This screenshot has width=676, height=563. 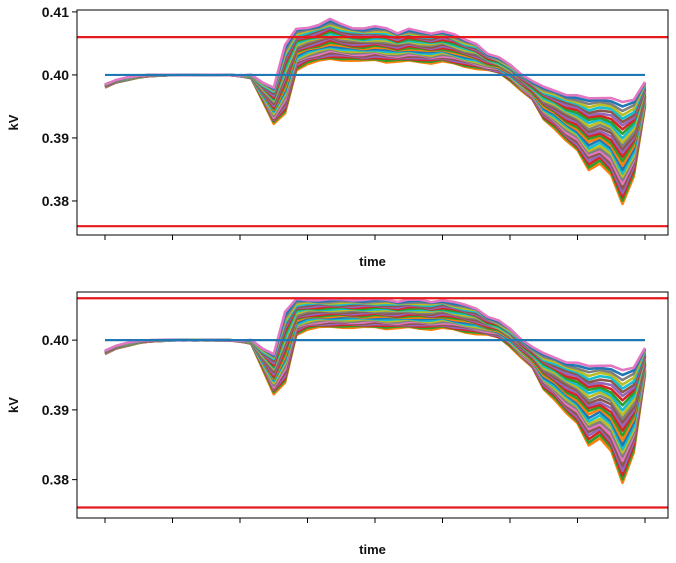 What do you see at coordinates (55, 12) in the screenshot?
I see `y-tick-label: 0.41` at bounding box center [55, 12].